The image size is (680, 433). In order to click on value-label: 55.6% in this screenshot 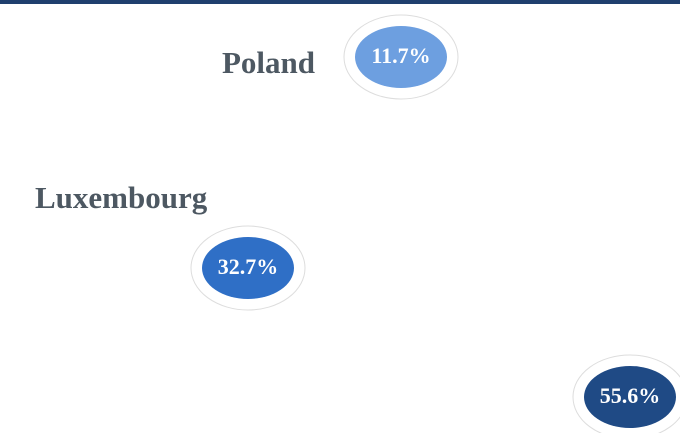, I will do `click(630, 395)`.